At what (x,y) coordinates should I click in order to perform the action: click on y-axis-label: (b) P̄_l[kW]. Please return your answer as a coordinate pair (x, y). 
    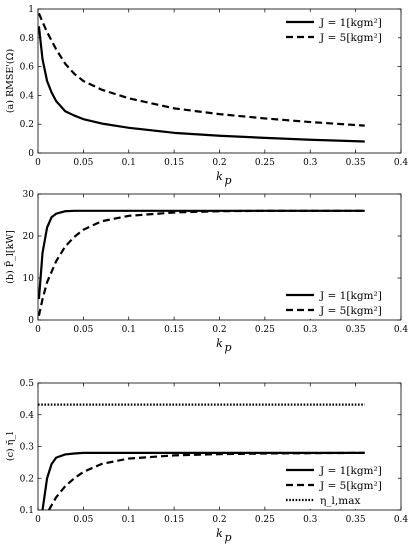
    Looking at the image, I should click on (10, 257).